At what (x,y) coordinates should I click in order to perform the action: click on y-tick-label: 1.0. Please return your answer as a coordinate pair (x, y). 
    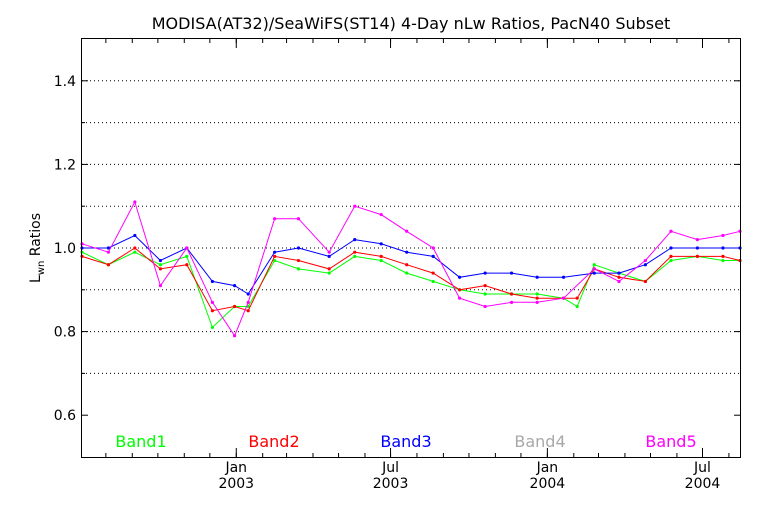
    Looking at the image, I should click on (65, 249).